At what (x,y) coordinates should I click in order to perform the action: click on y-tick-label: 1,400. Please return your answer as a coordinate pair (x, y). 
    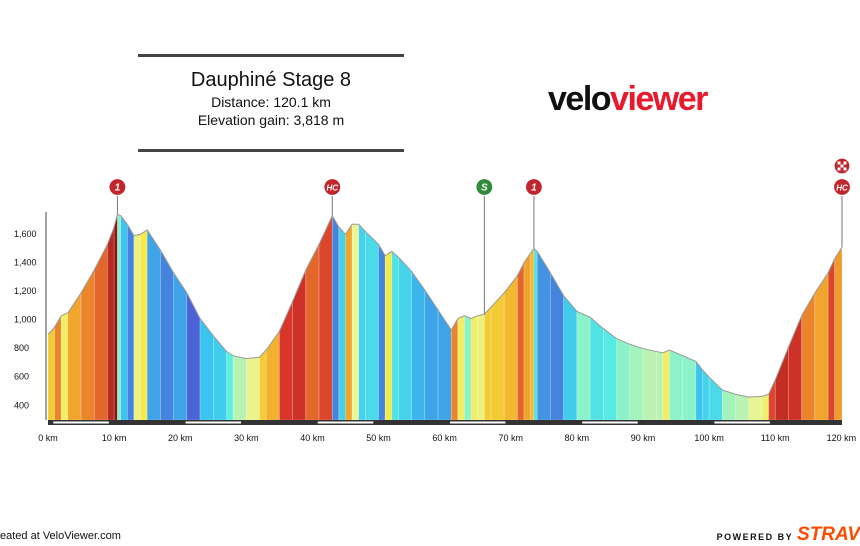
    Looking at the image, I should click on (25, 262).